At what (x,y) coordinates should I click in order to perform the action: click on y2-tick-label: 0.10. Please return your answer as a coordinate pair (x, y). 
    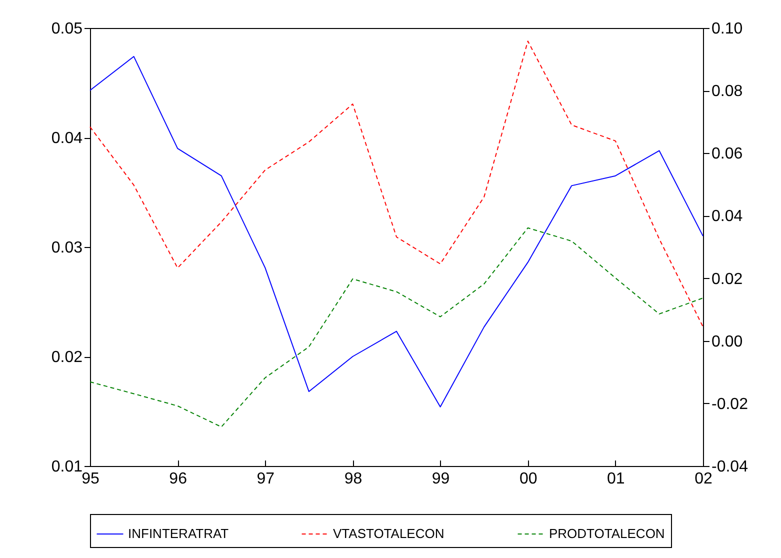
    Looking at the image, I should click on (727, 29).